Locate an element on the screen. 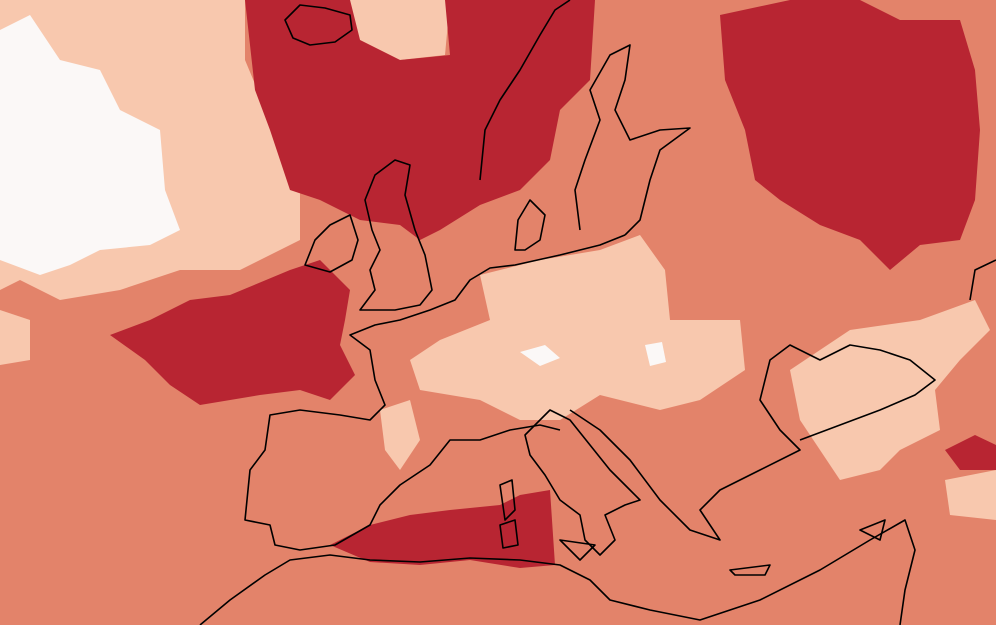  coastline-islands is located at coordinates (692, 527).